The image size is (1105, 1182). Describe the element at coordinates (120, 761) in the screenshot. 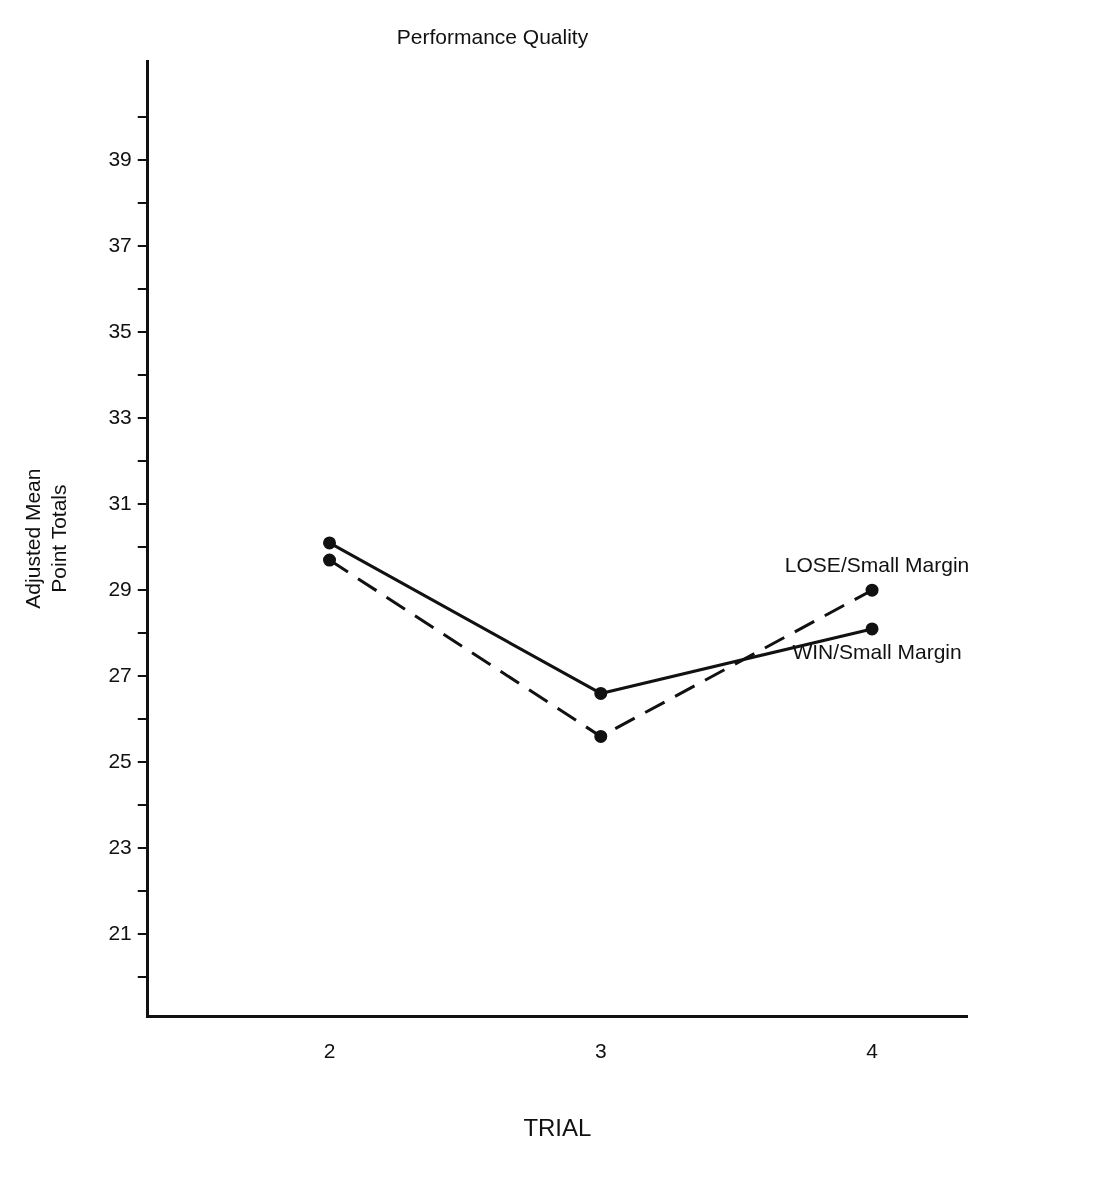

I see `y-tick-label: 25` at that location.